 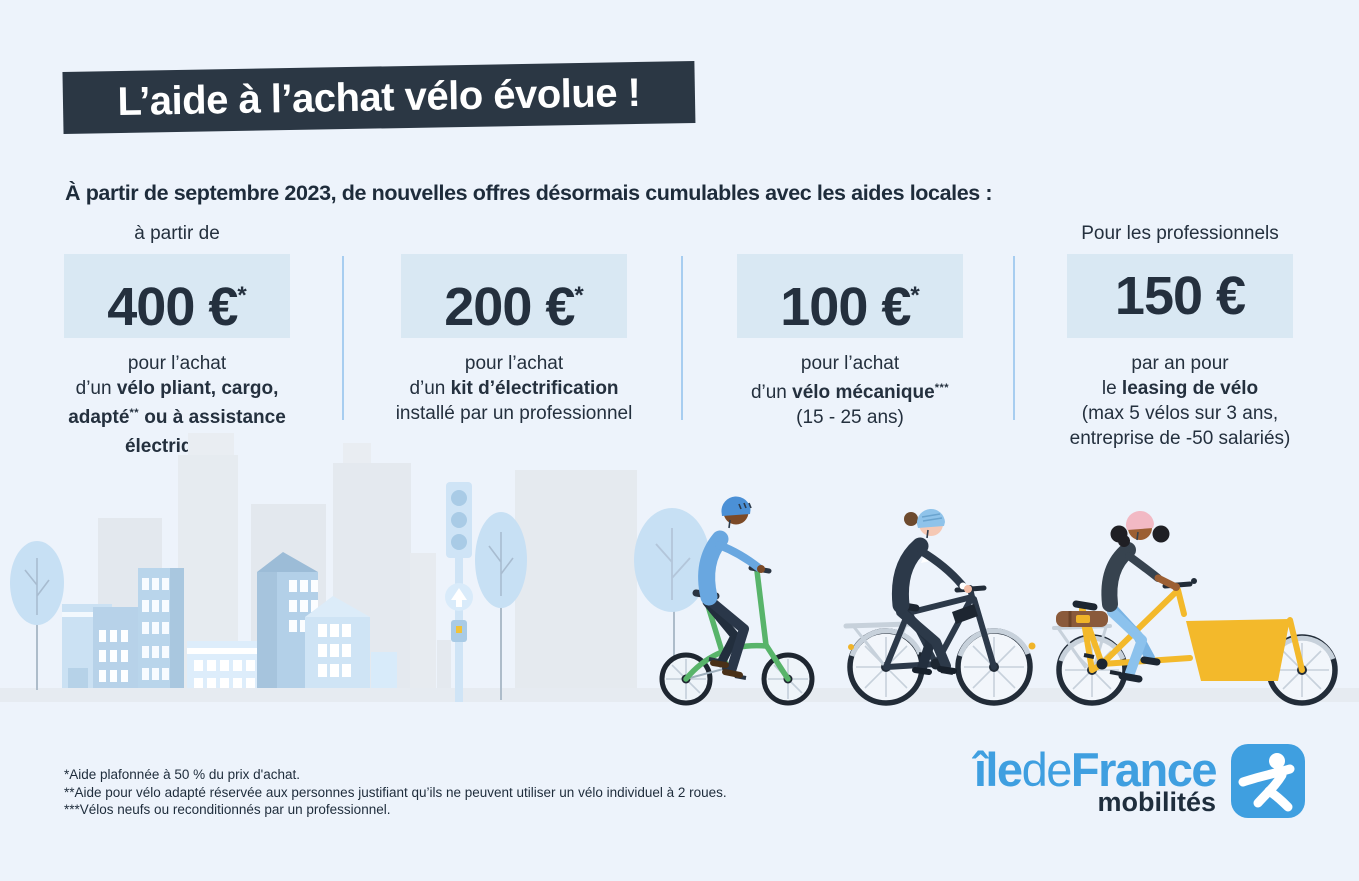 I want to click on cyclist-city-bike, so click(x=939, y=607).